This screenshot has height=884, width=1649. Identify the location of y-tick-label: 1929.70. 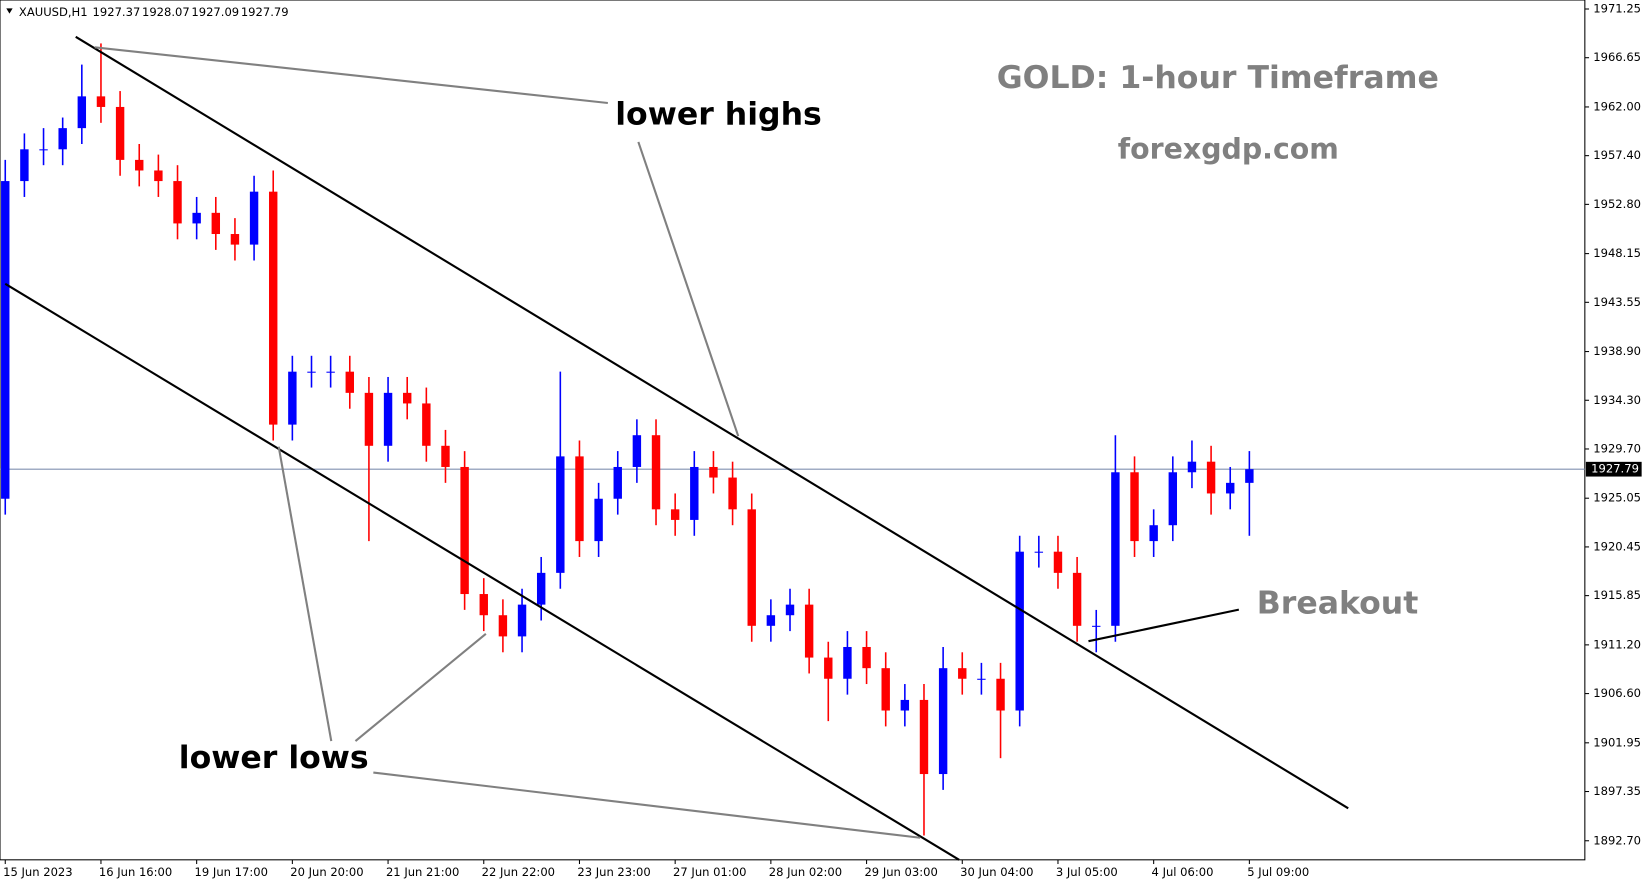
(1617, 448).